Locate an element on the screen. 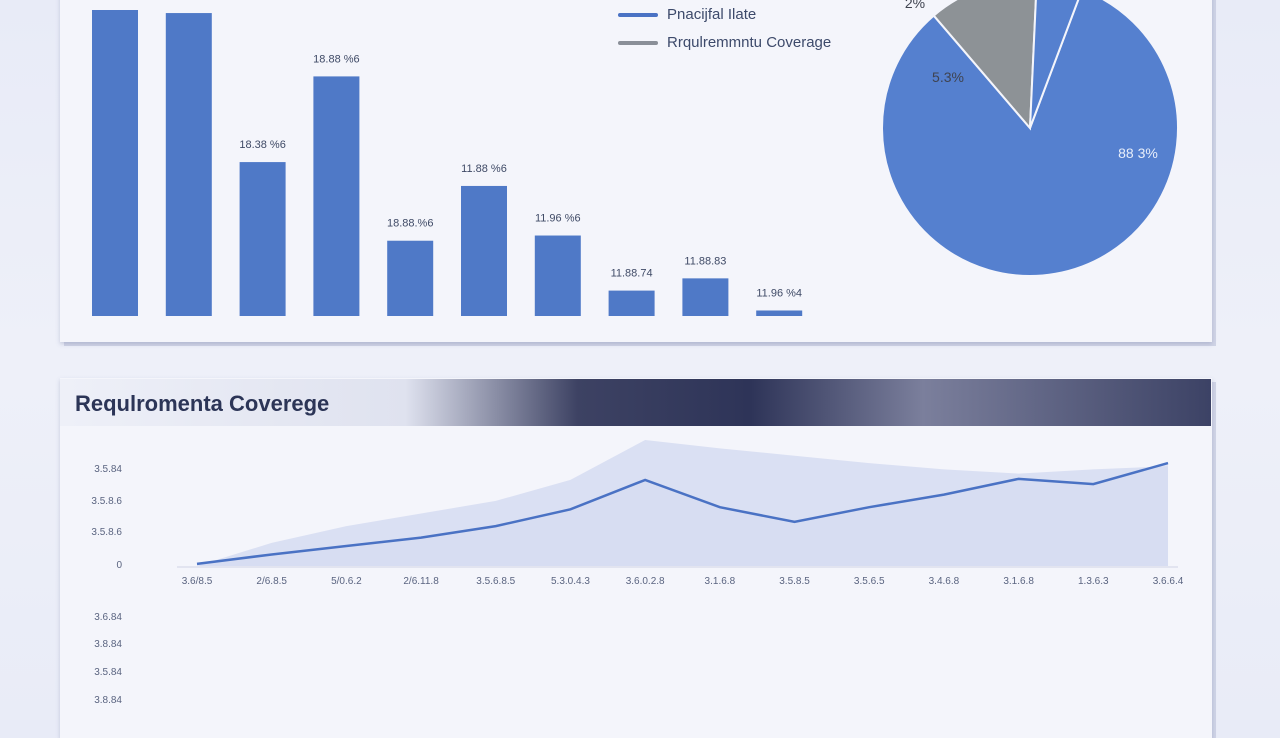 This screenshot has height=738, width=1280. lower-y-tick-1: 3.6.84 is located at coordinates (108, 617).